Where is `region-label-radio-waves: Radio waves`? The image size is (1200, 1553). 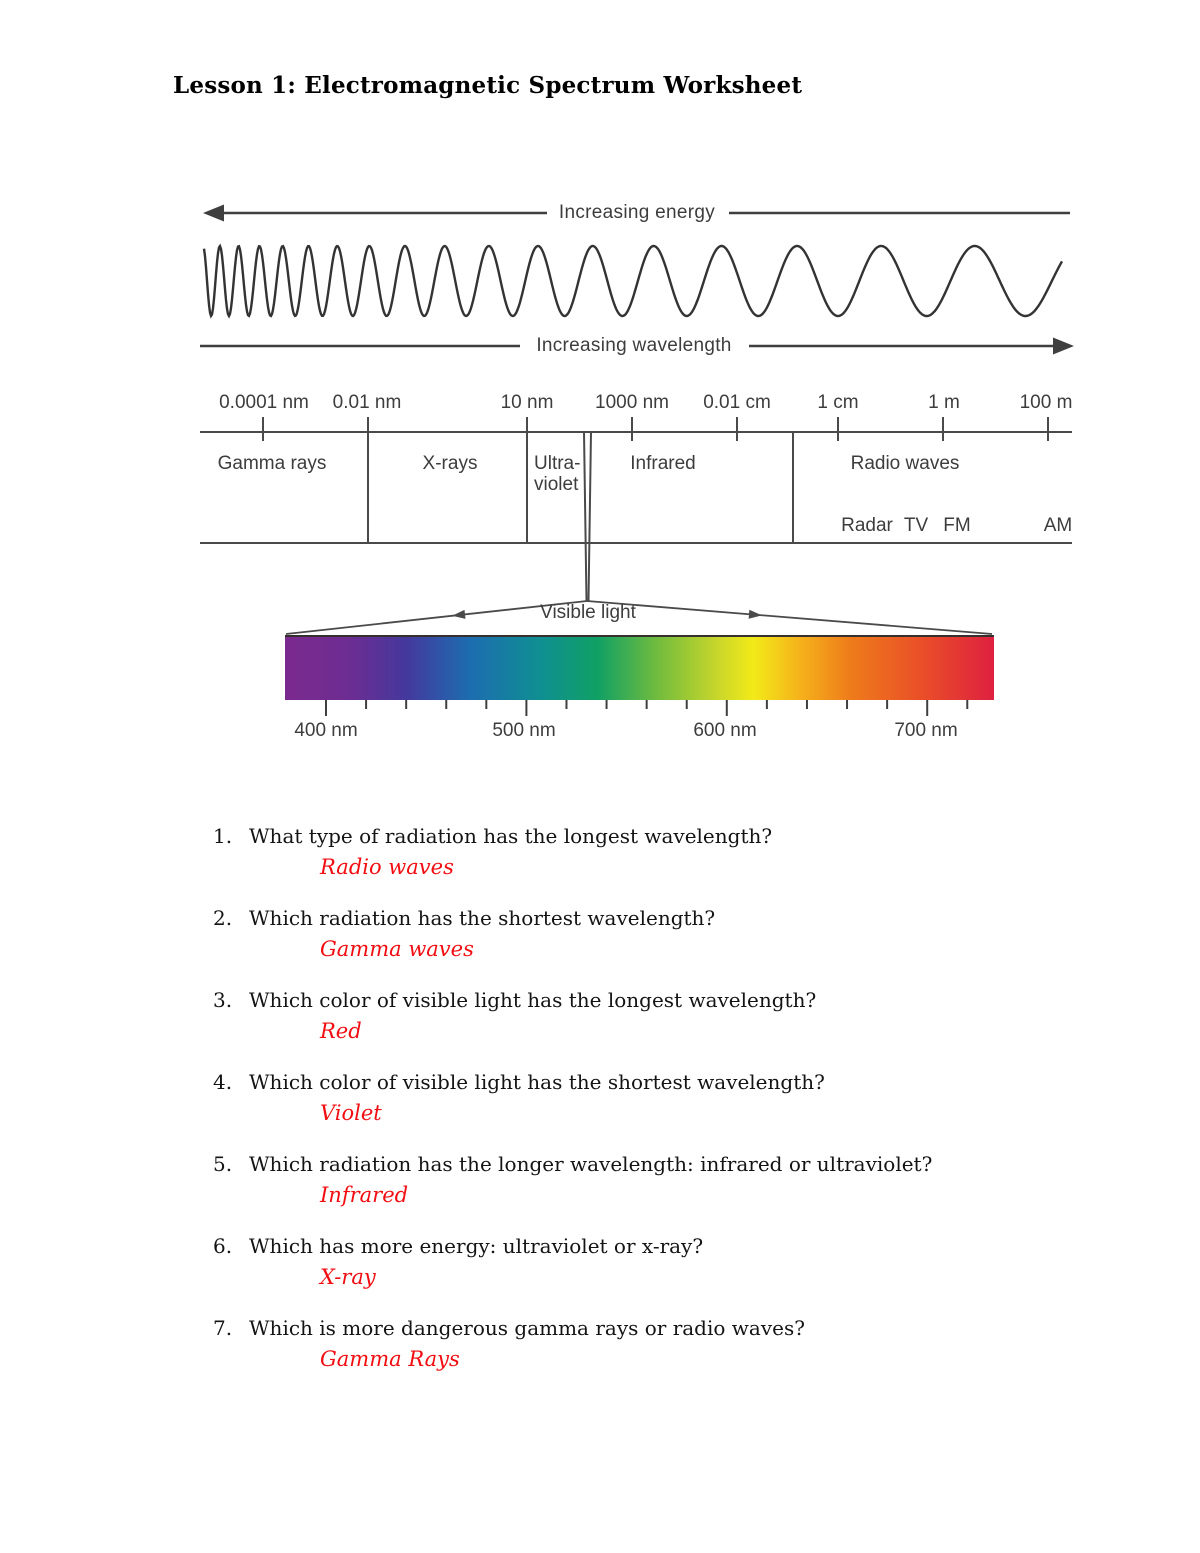 region-label-radio-waves: Radio waves is located at coordinates (905, 463).